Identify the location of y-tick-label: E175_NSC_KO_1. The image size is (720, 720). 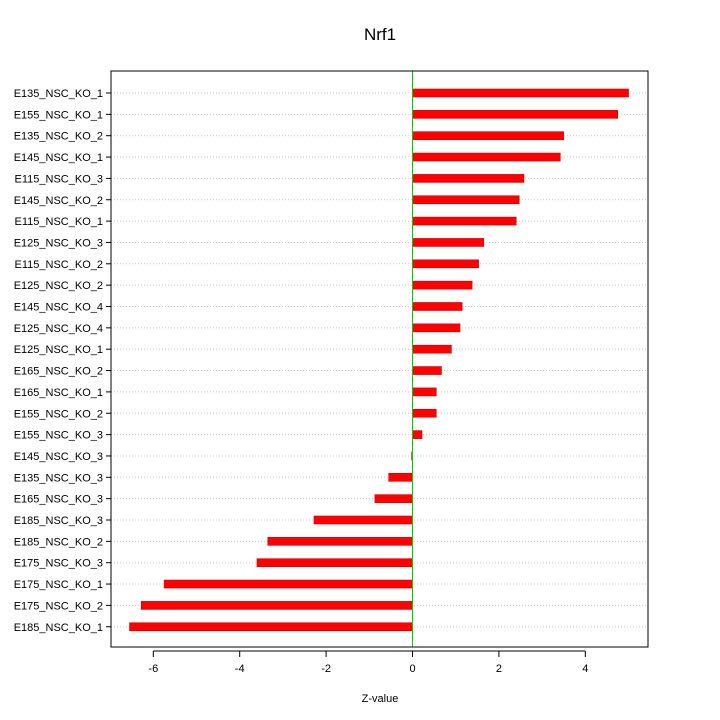
(58, 585).